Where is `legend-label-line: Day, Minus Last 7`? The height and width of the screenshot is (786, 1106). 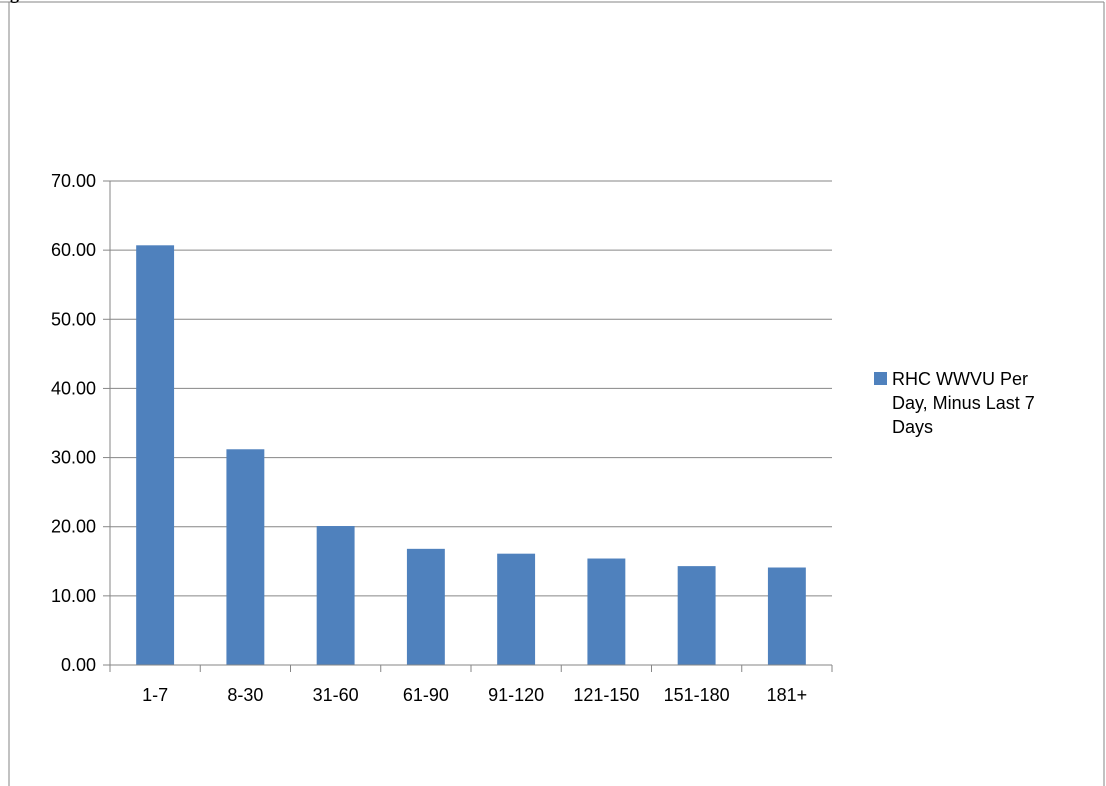
legend-label-line: Day, Minus Last 7 is located at coordinates (963, 403).